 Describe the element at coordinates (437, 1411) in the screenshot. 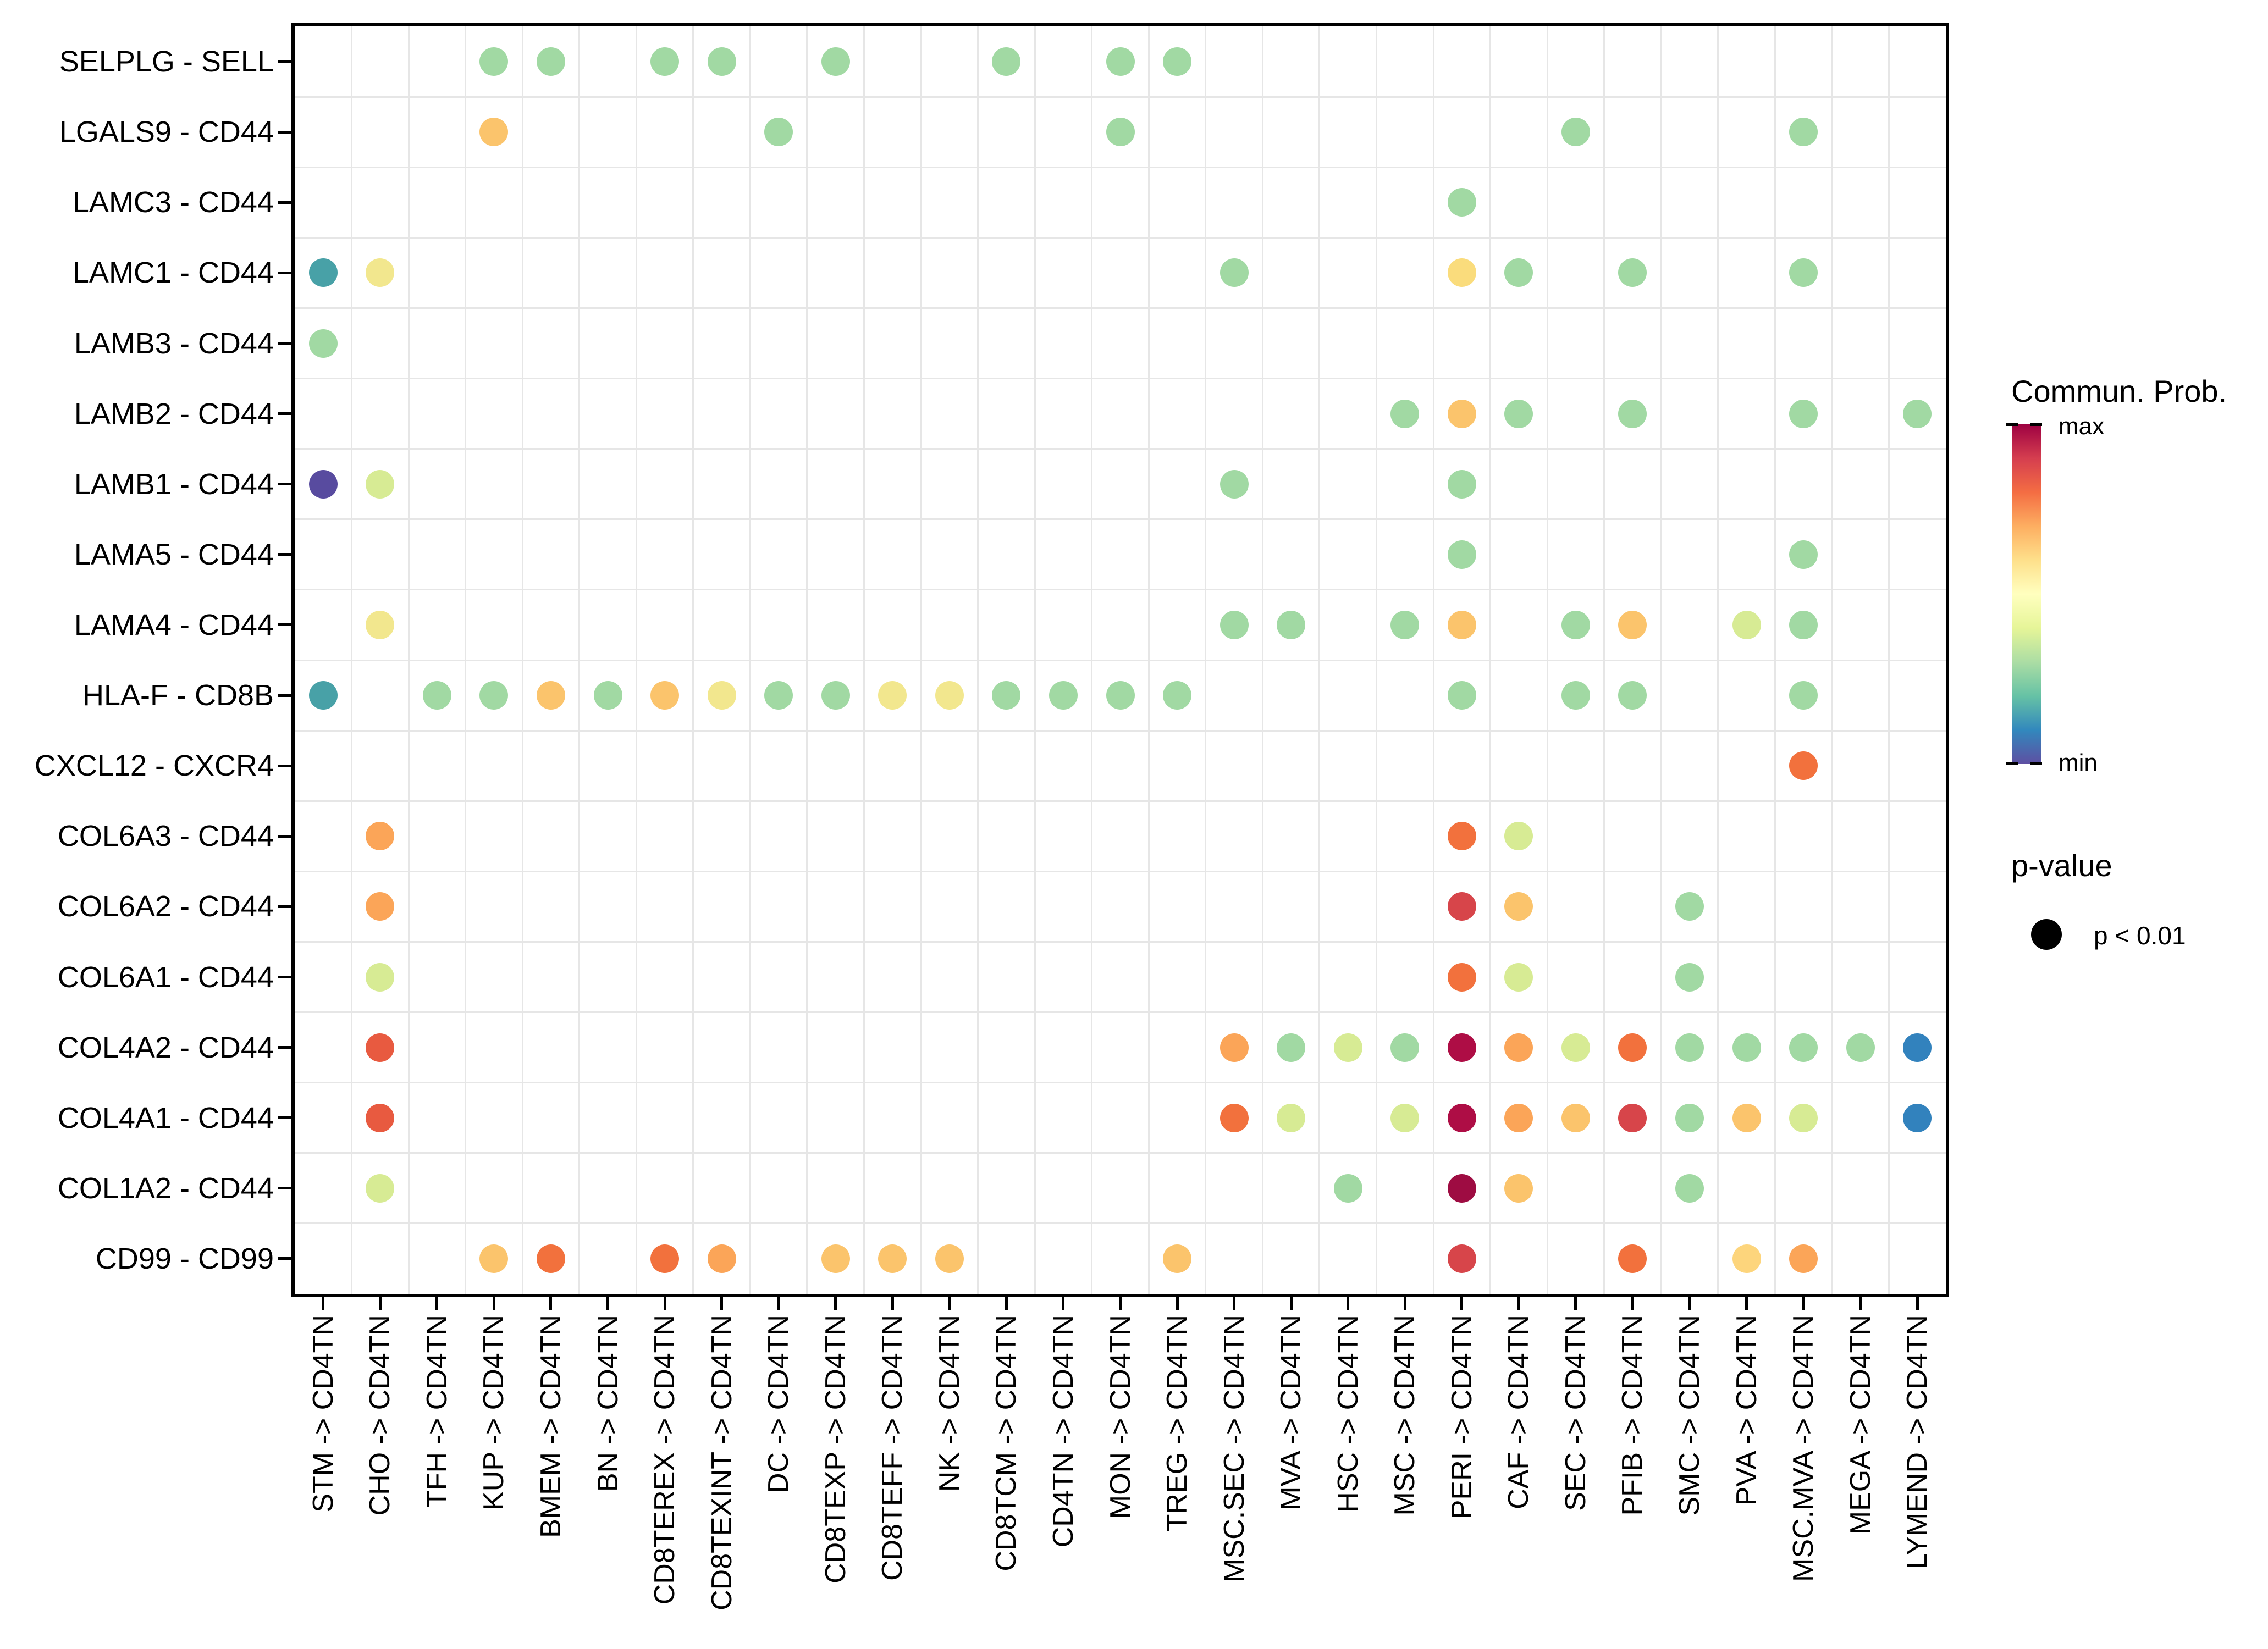

I see `x-tick-label: TFH -> CD4TN` at that location.